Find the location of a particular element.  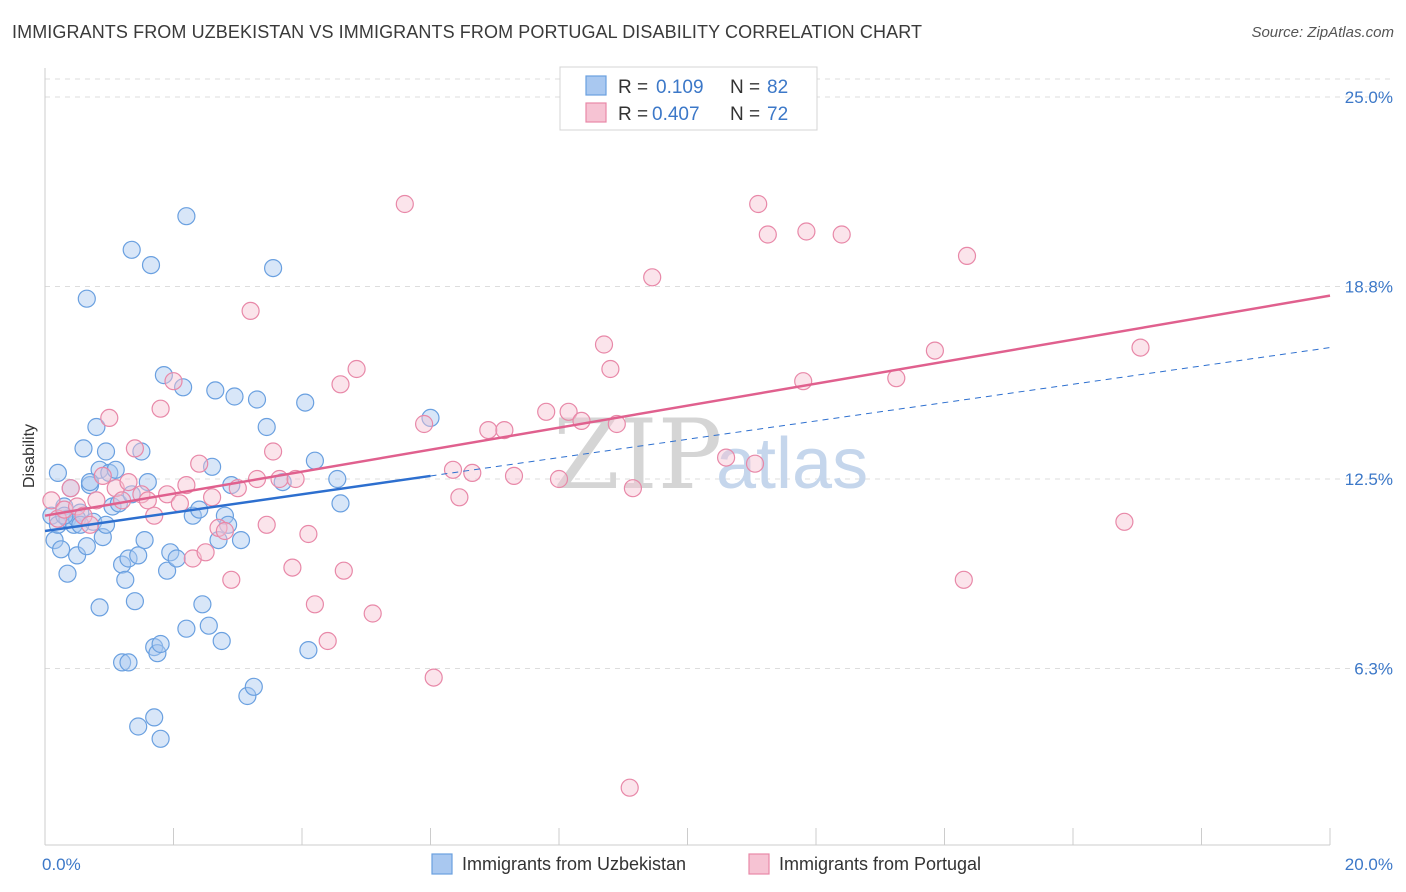

trend-line-uzbekistan is located at coordinates (237, 503).